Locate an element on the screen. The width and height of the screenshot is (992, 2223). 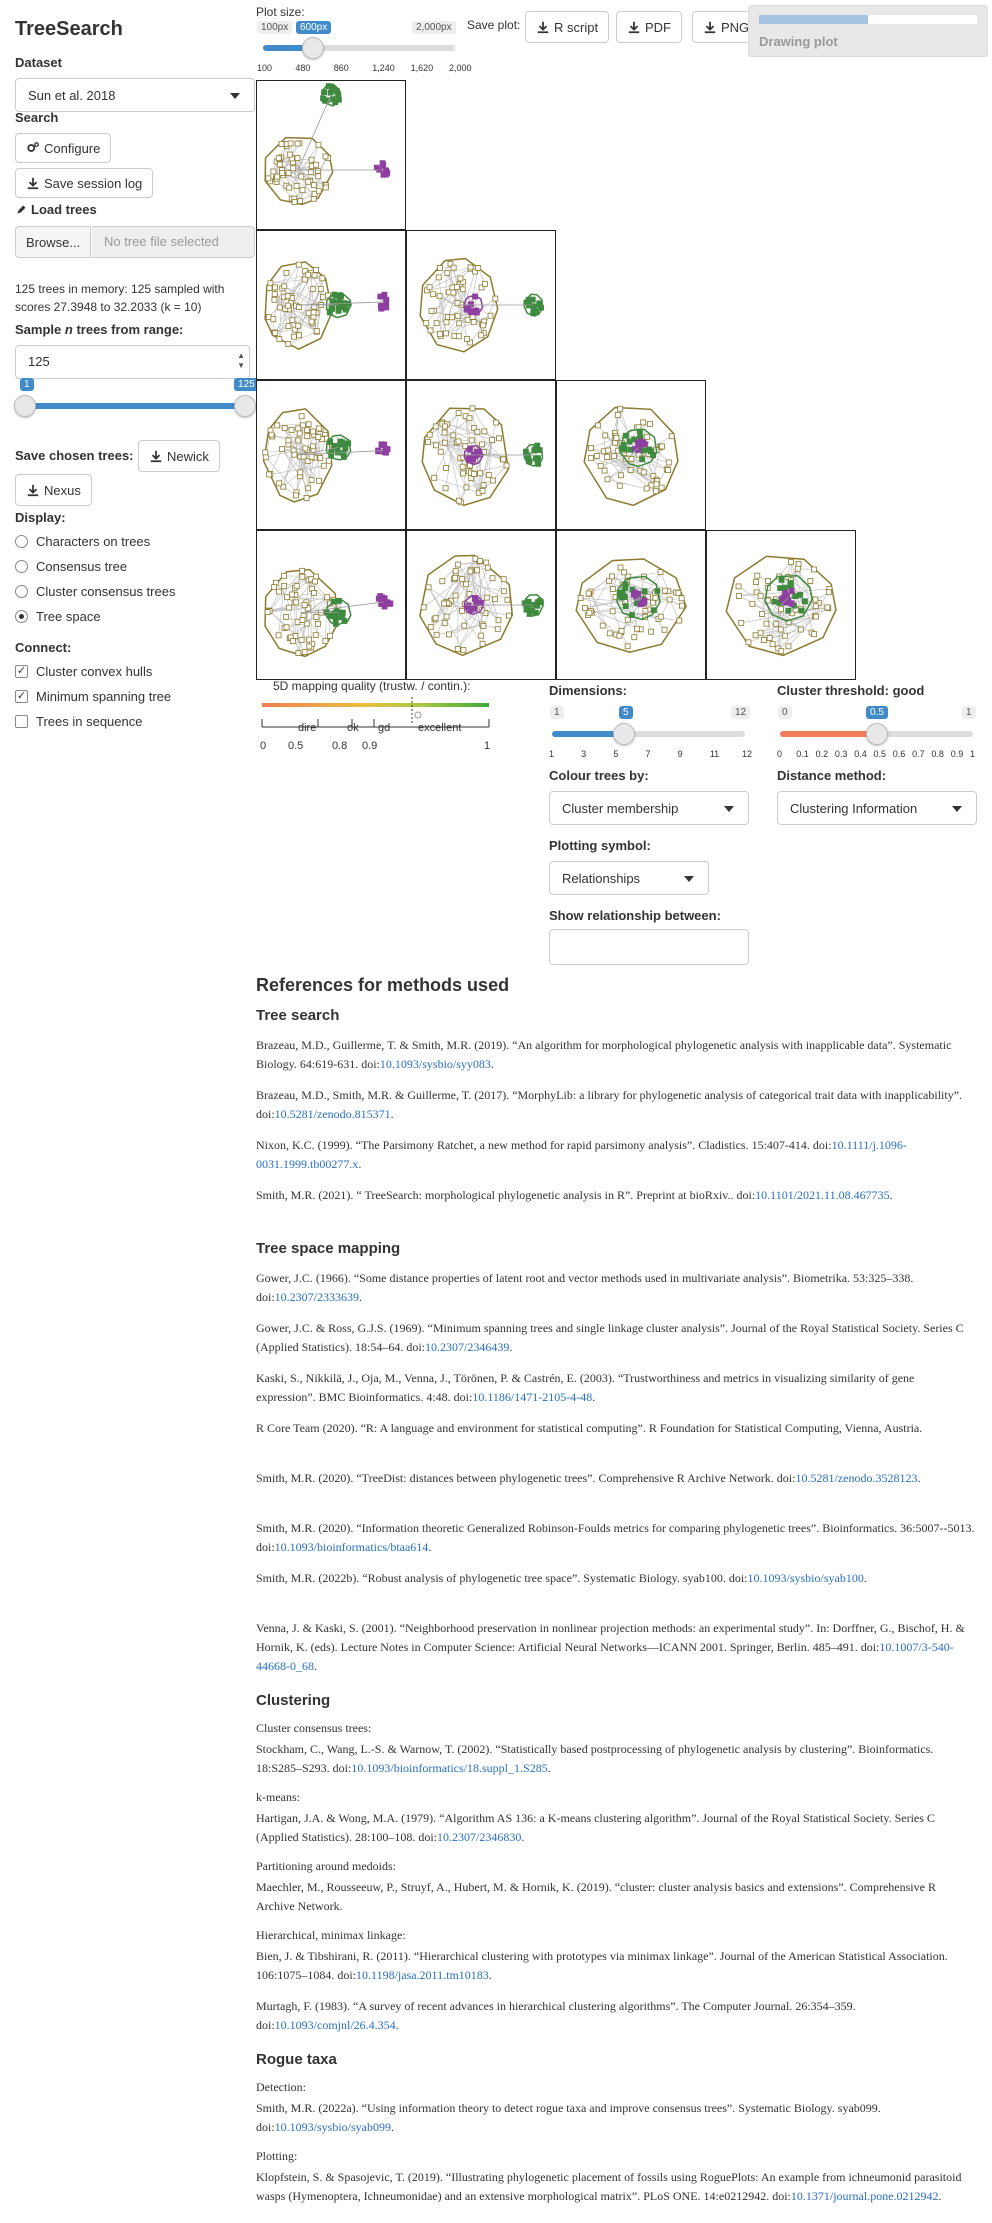
doi-link: 10.1111/j.1096-0031.1999.tb00277.x is located at coordinates (581, 1154).